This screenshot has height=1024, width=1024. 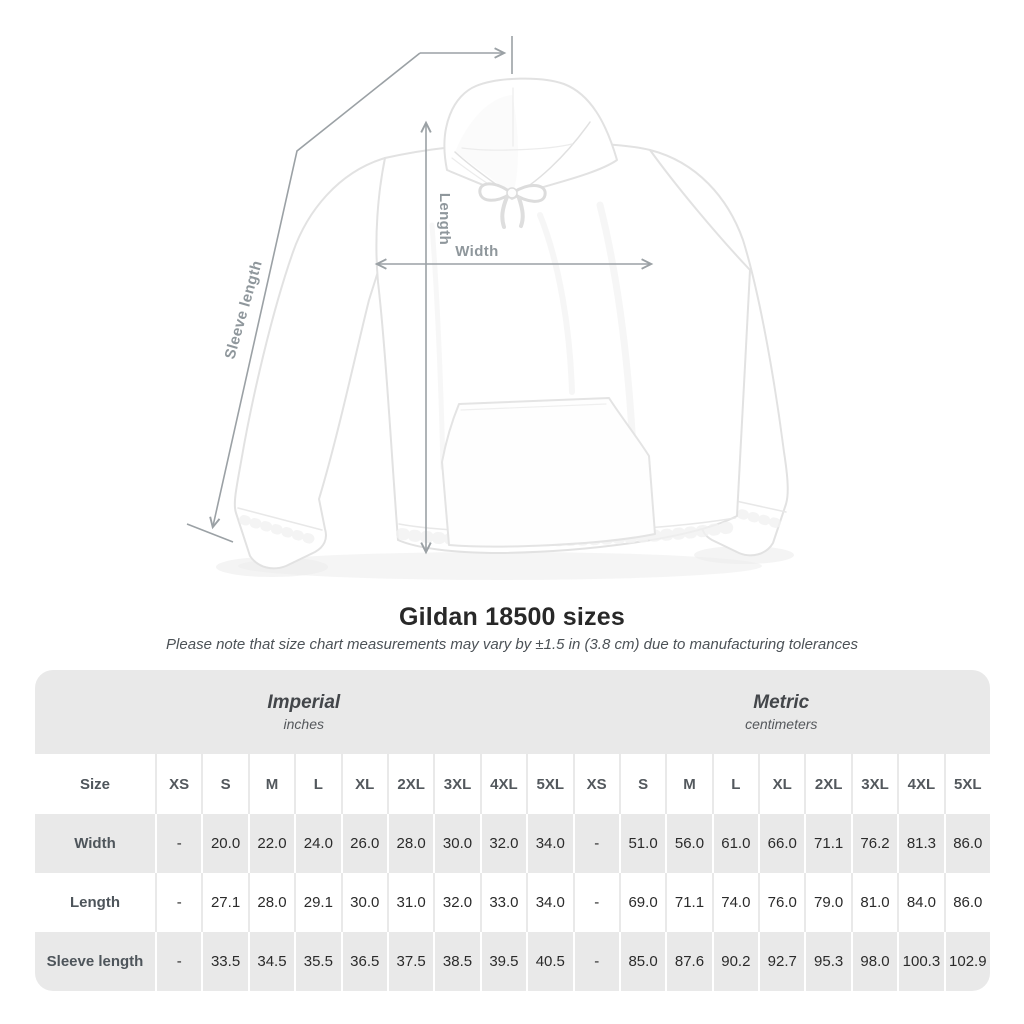 What do you see at coordinates (548, 472) in the screenshot?
I see `kangaroo-pocket` at bounding box center [548, 472].